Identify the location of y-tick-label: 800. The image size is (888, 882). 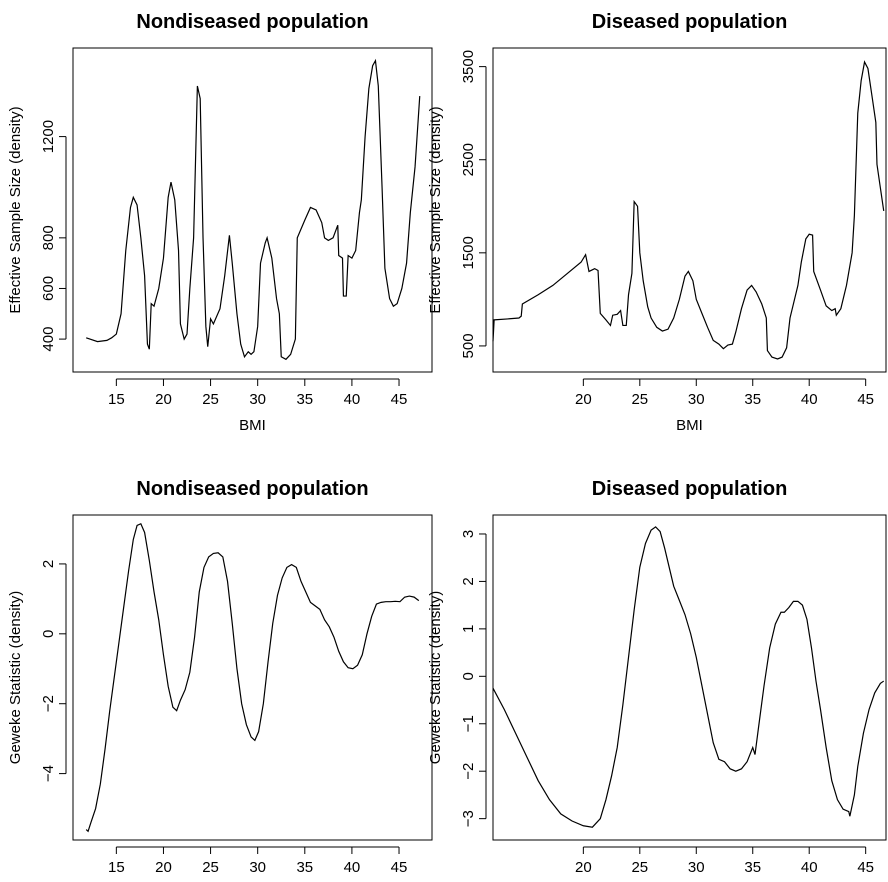
(48, 237).